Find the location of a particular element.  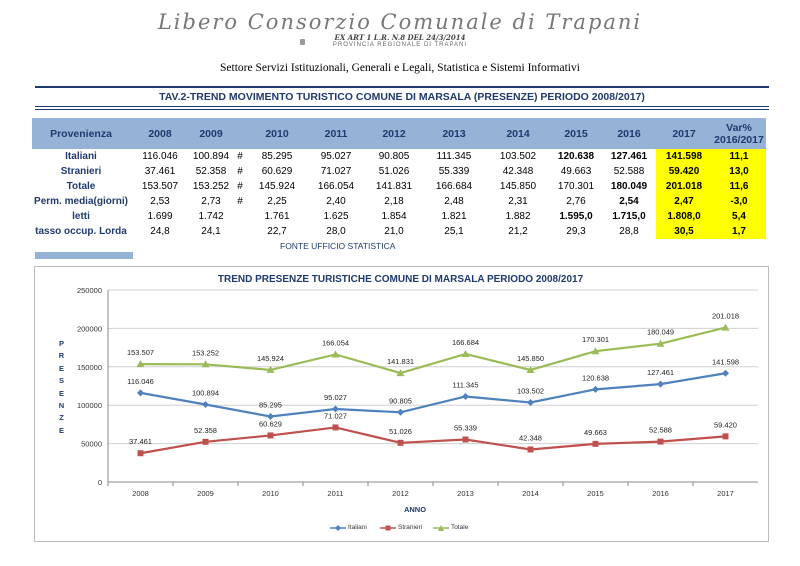

table-cell: 127.461 is located at coordinates (629, 156).